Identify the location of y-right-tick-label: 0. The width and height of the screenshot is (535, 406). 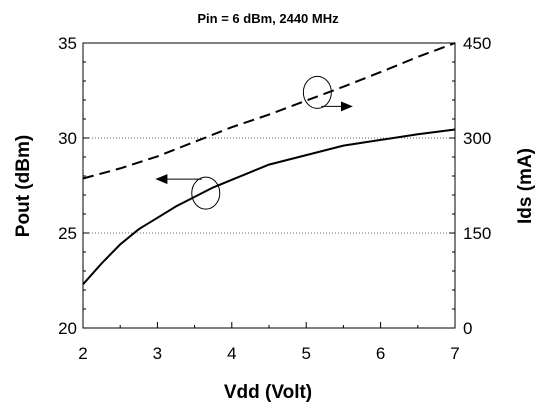
(467, 328).